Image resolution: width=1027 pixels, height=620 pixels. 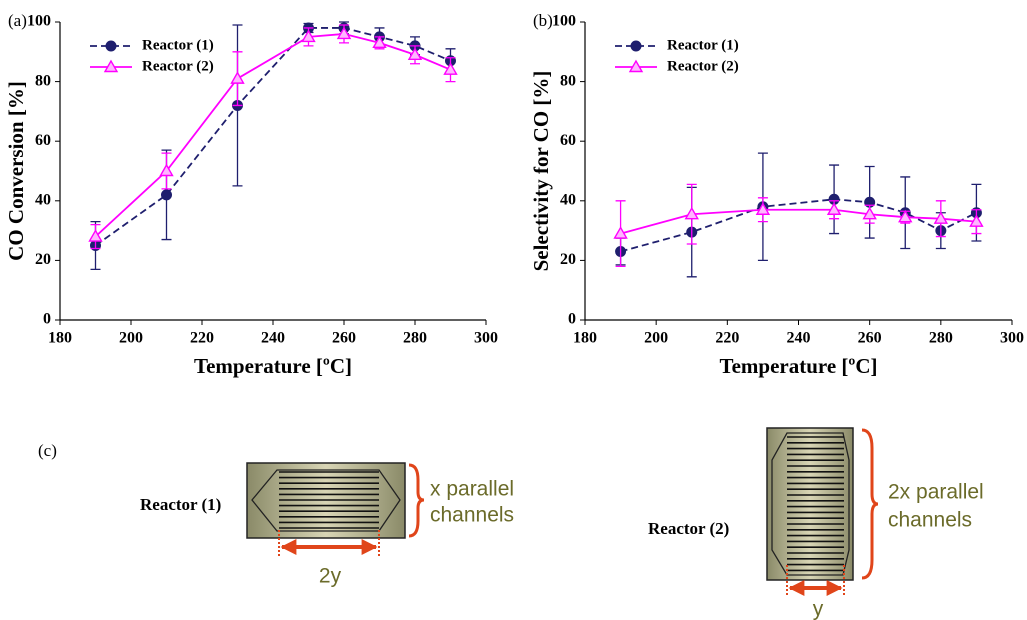 What do you see at coordinates (17, 20) in the screenshot?
I see `panel-label: (a)` at bounding box center [17, 20].